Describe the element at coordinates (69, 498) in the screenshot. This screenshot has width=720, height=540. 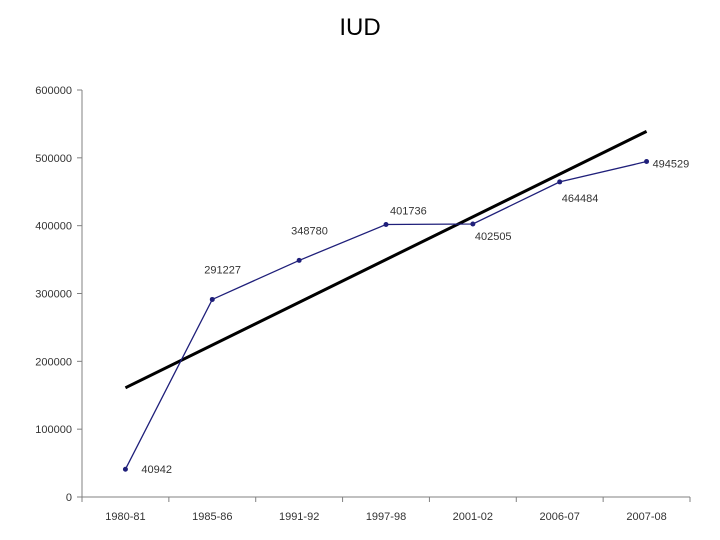
I see `y-tick-label: 0` at that location.